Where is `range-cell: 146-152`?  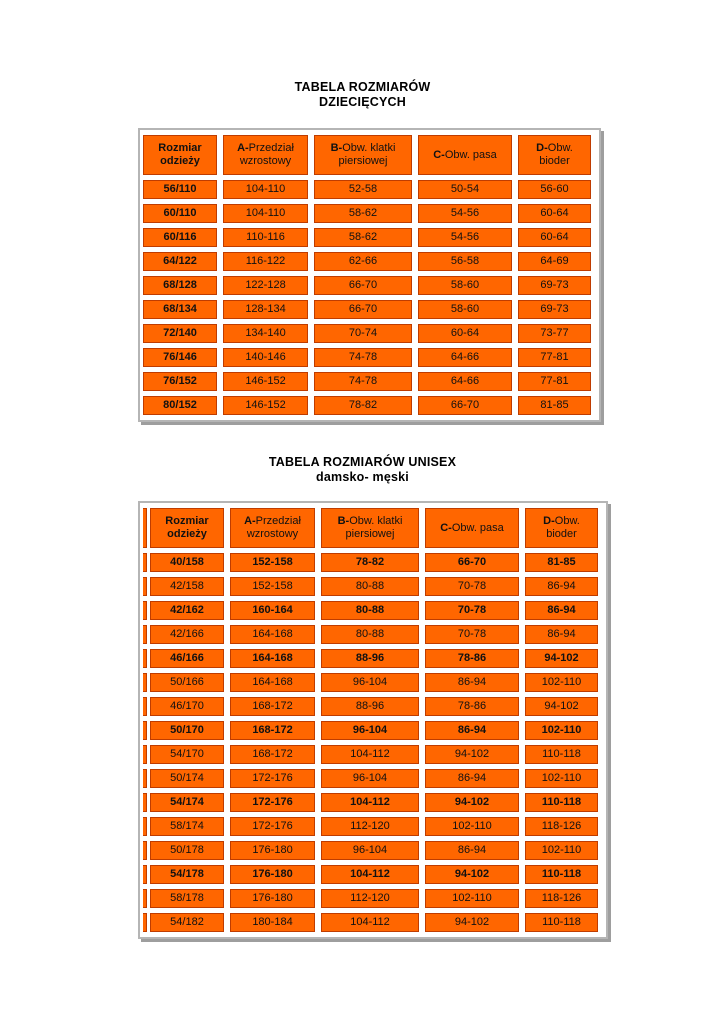
range-cell: 146-152 is located at coordinates (265, 405).